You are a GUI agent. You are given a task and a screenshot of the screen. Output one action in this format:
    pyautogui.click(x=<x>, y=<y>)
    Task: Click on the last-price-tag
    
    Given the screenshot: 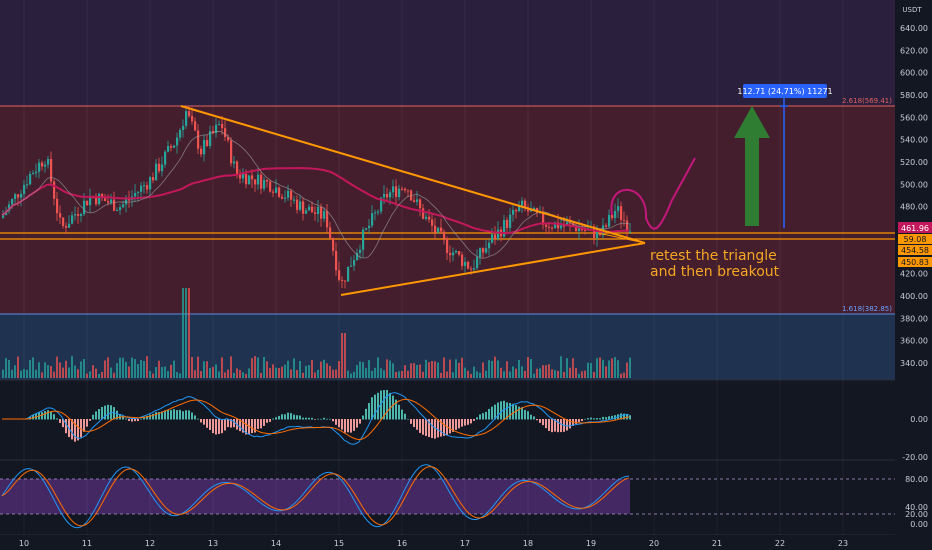 What is the action you would take?
    pyautogui.click(x=915, y=227)
    